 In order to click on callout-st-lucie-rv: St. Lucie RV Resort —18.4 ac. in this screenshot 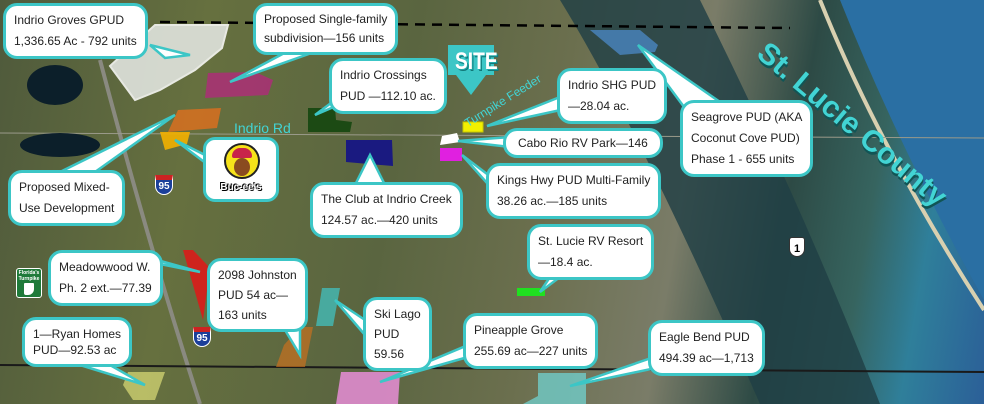, I will do `click(591, 252)`.